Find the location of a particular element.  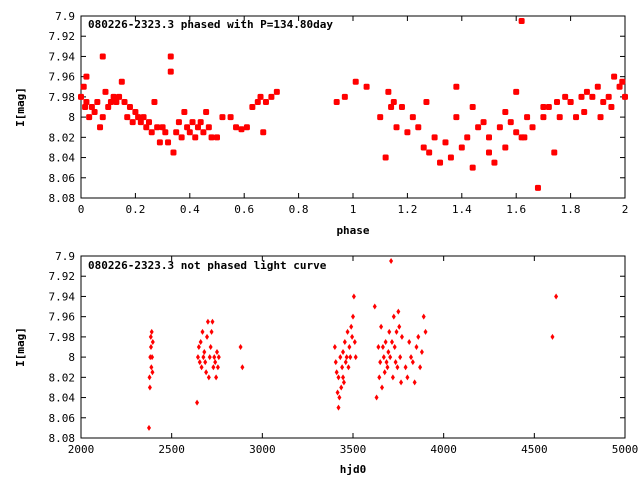

x-tick-label: 0.2 is located at coordinates (135, 209).